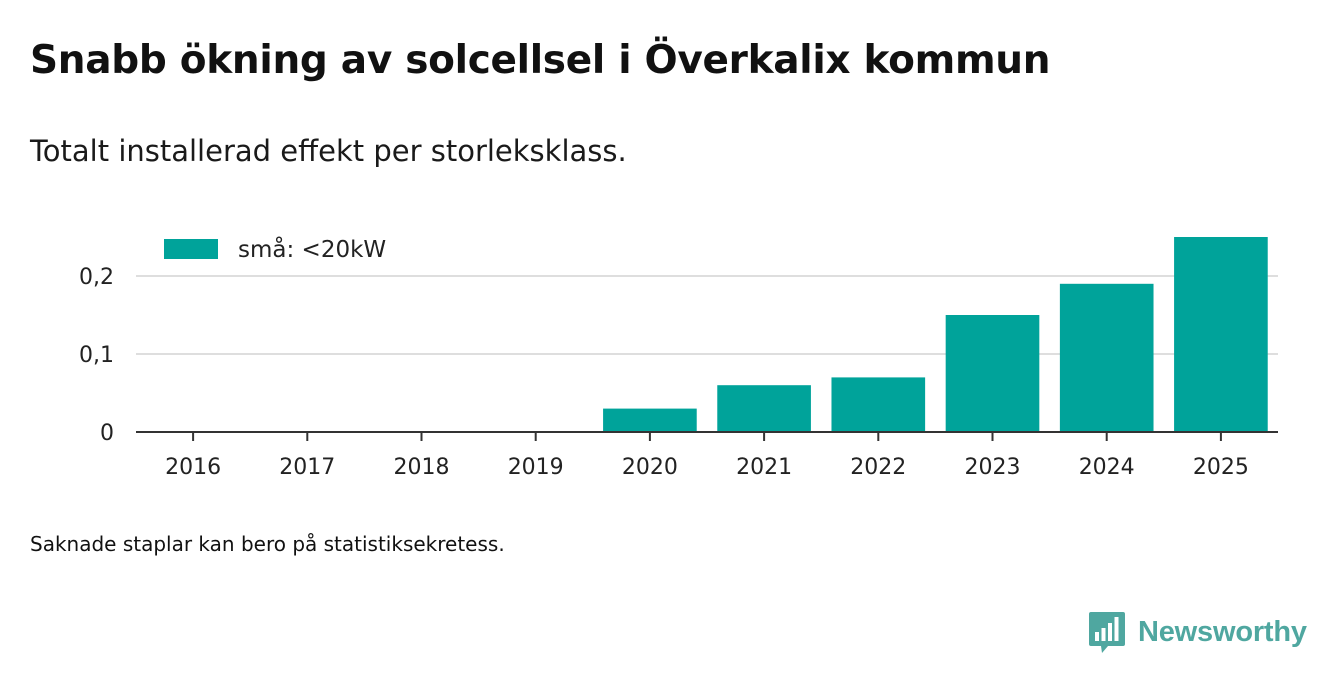  What do you see at coordinates (307, 467) in the screenshot?
I see `x-tick-label: 2017` at bounding box center [307, 467].